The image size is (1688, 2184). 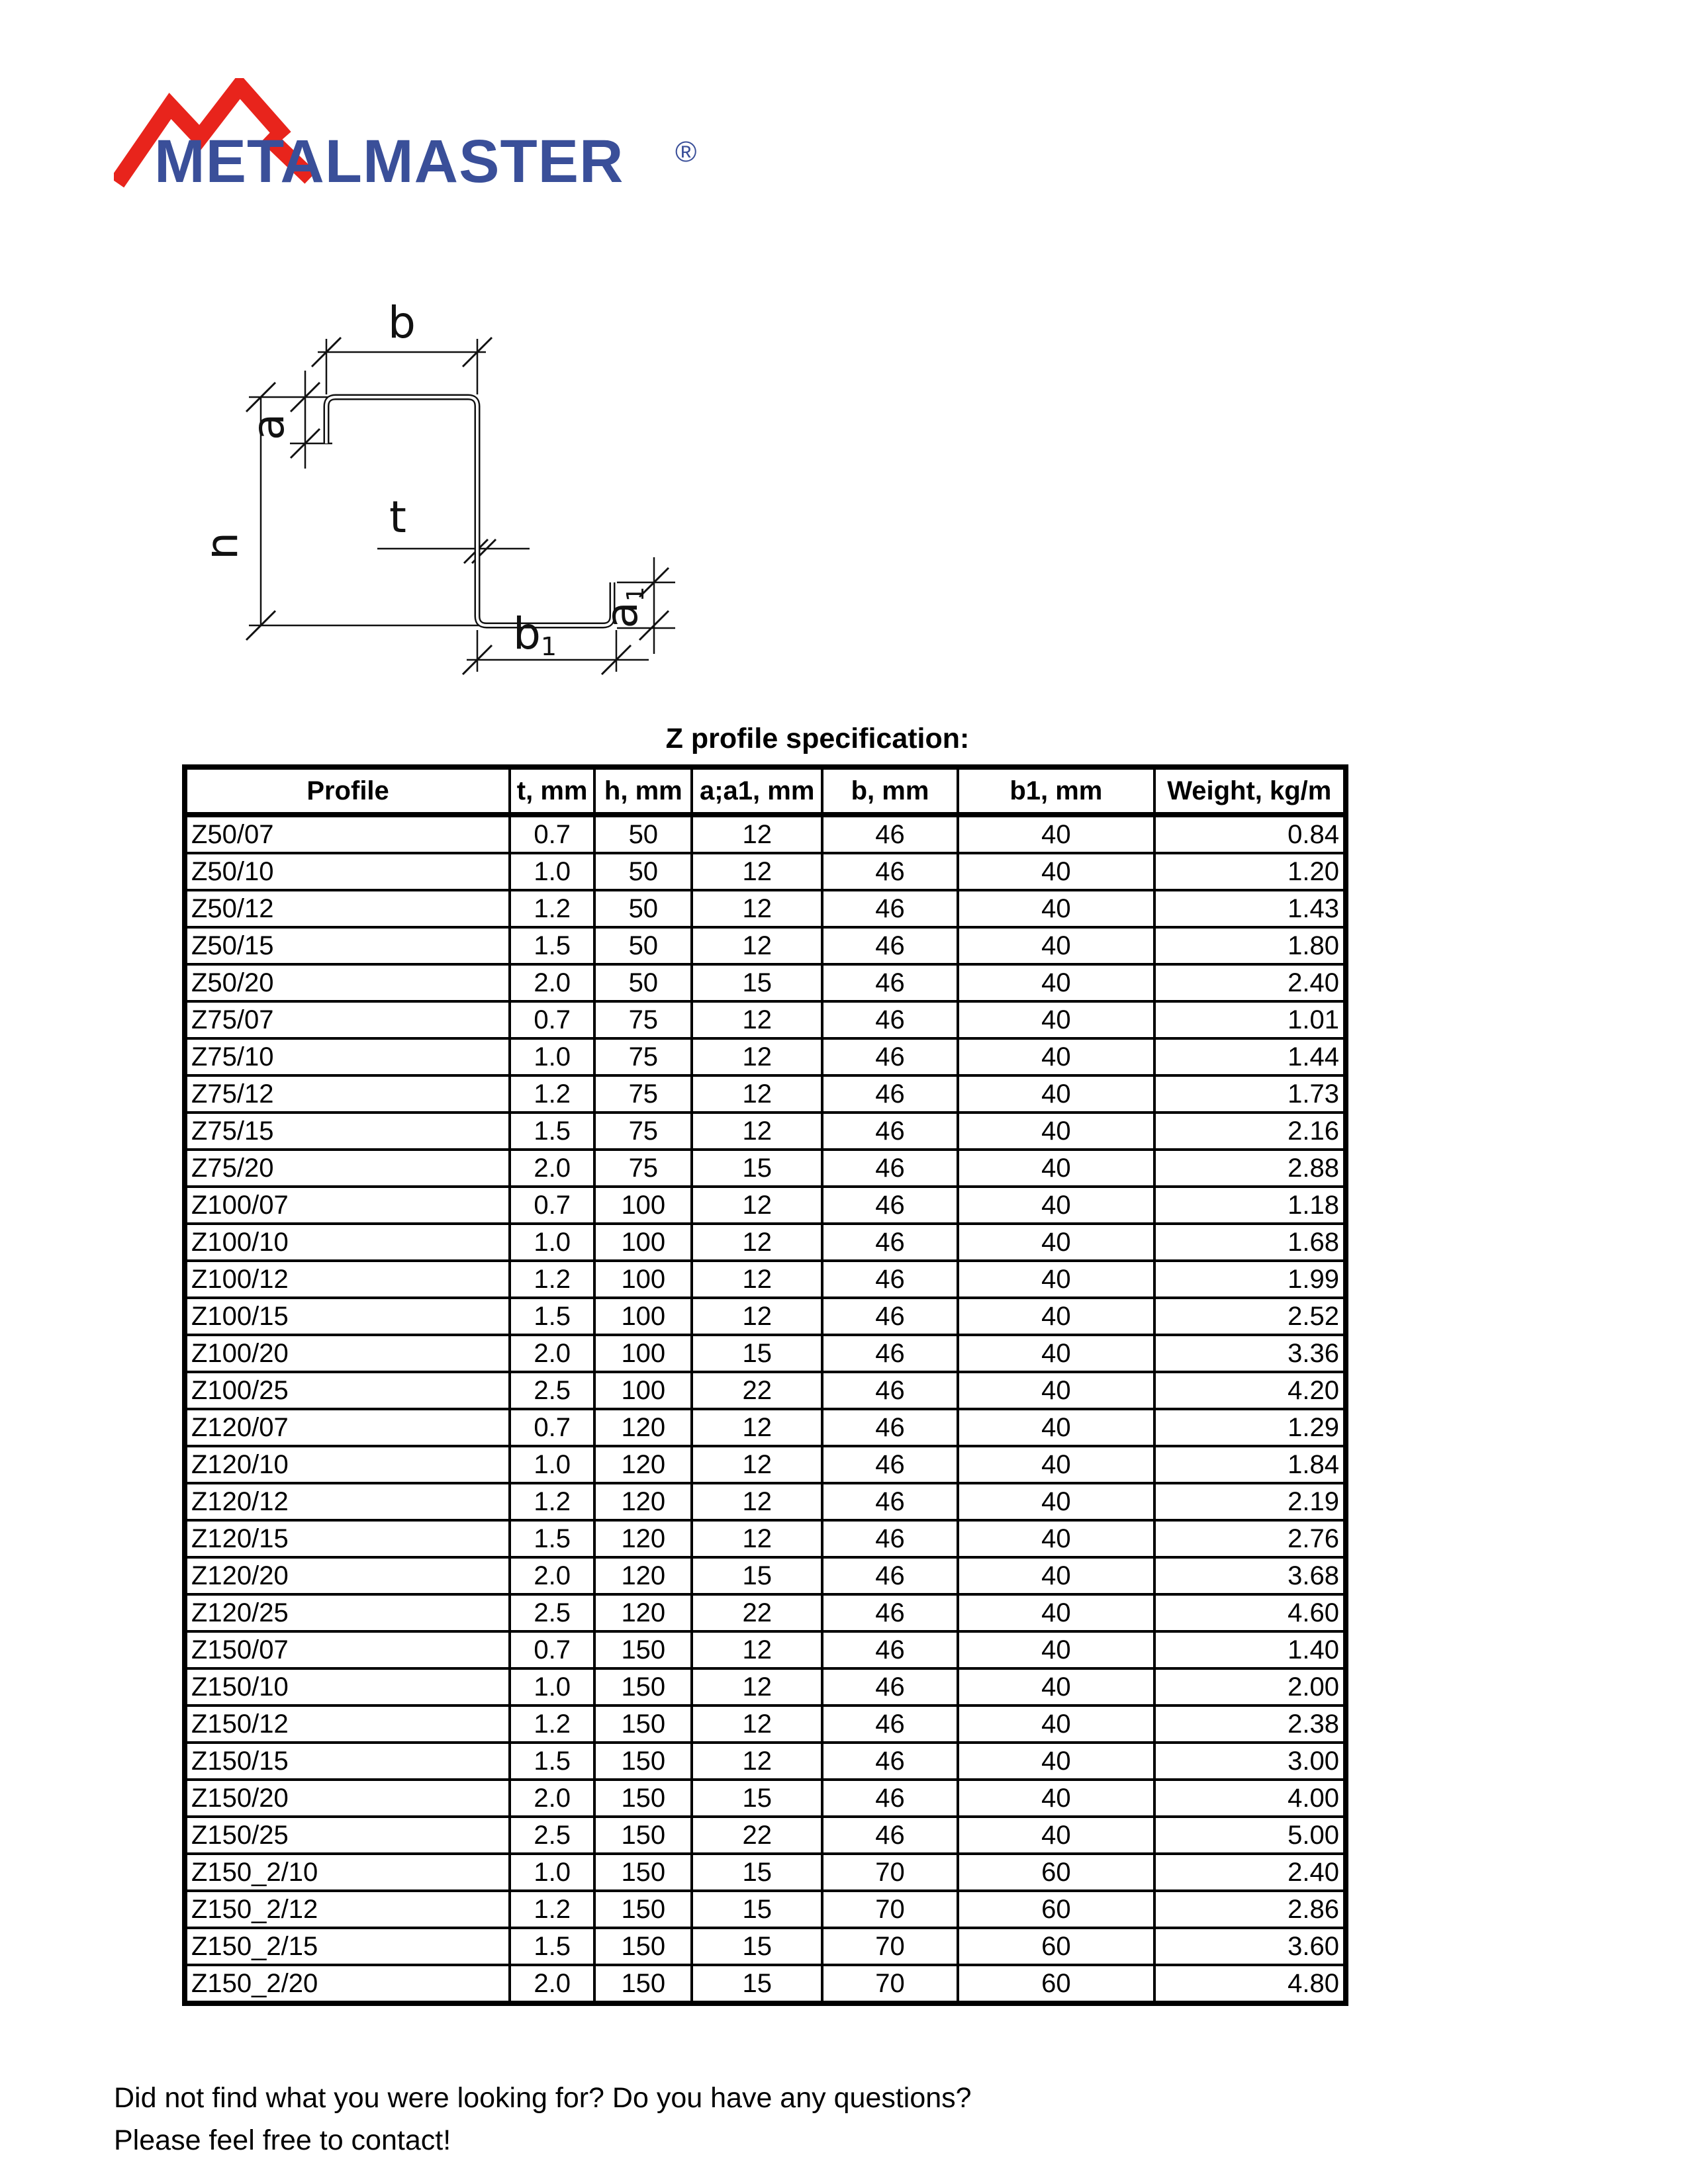 What do you see at coordinates (347, 1316) in the screenshot?
I see `table-cell: Z100/15` at bounding box center [347, 1316].